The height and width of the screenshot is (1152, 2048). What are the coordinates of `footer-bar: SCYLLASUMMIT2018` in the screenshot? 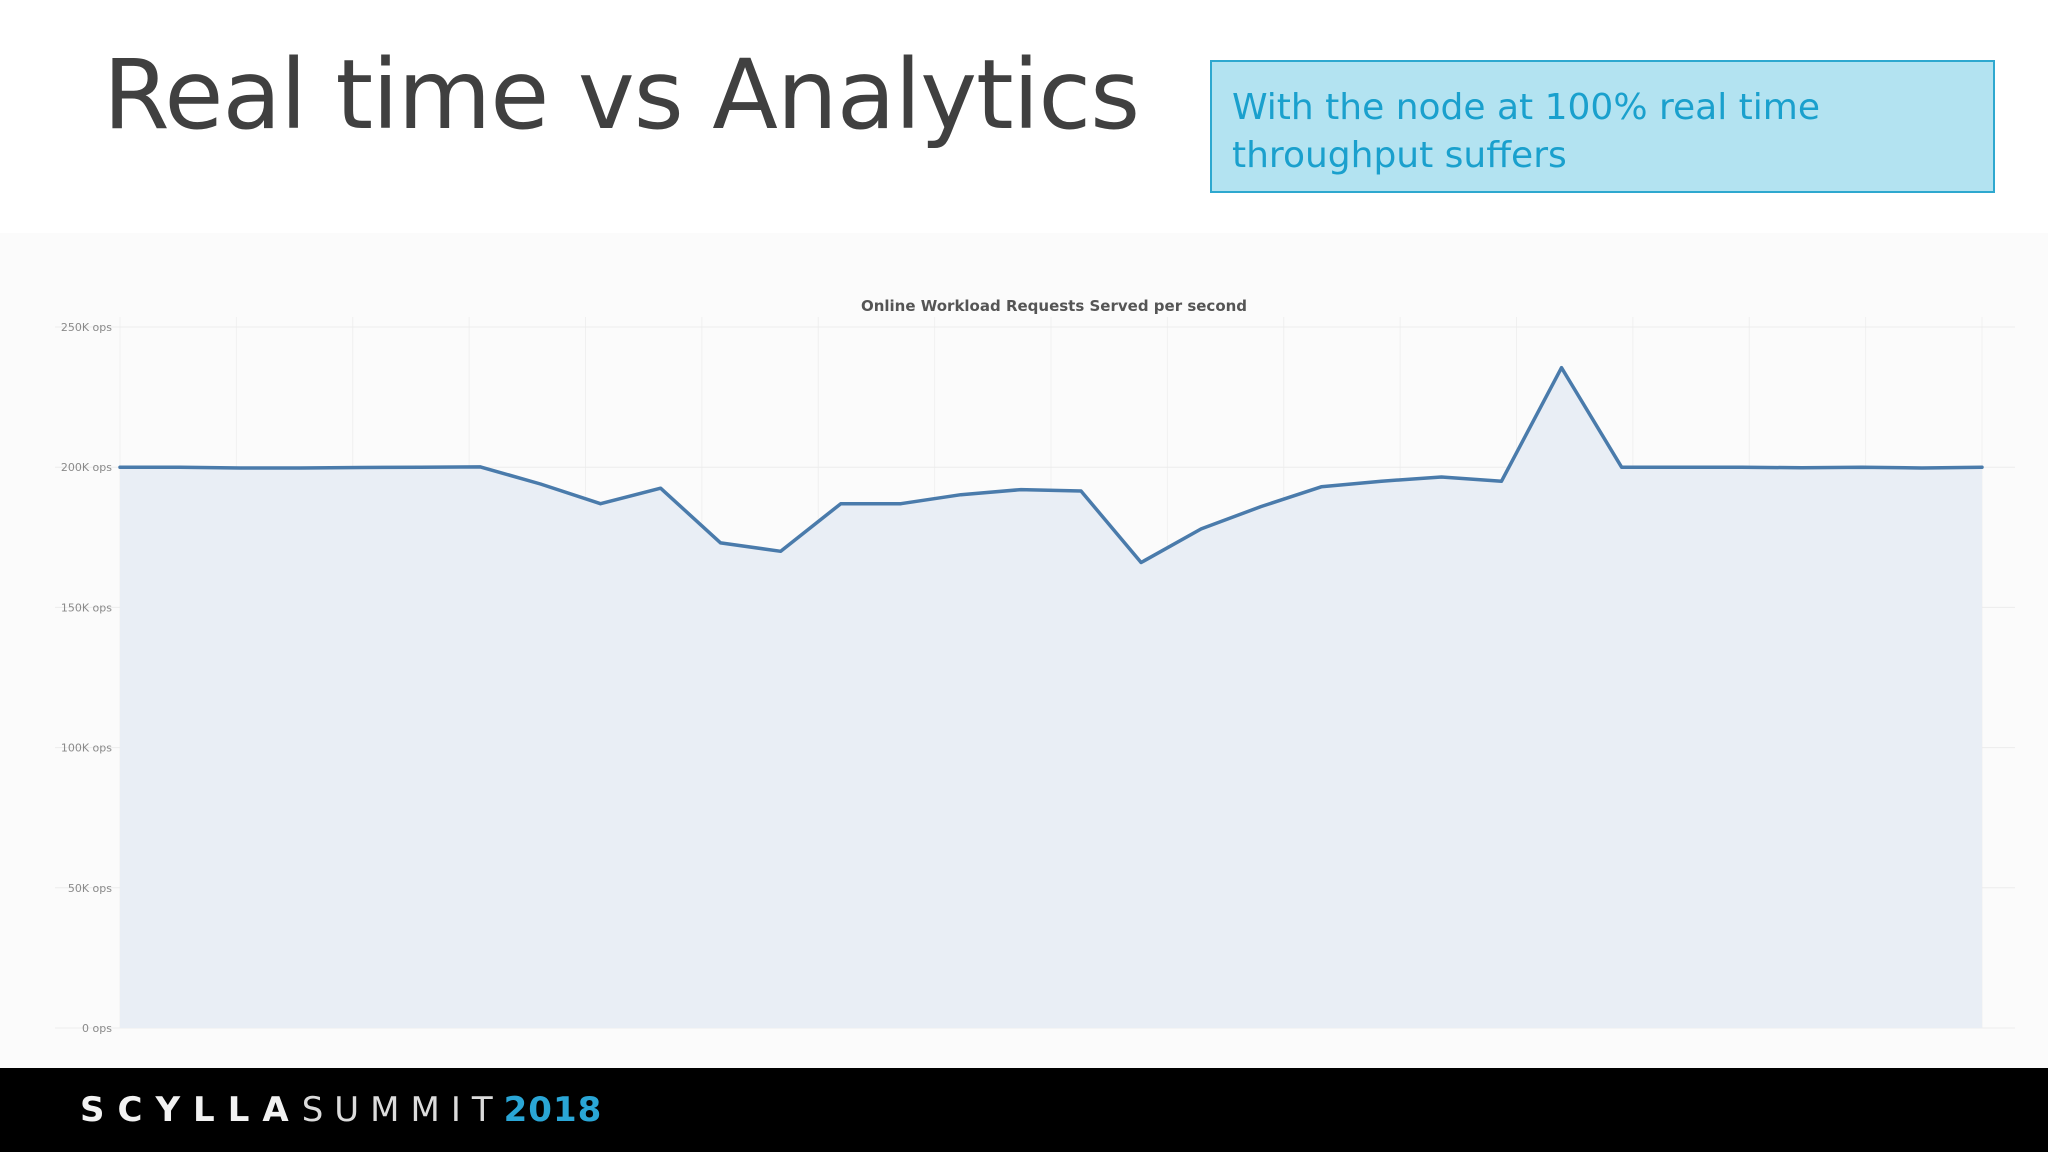 It's located at (1024, 1110).